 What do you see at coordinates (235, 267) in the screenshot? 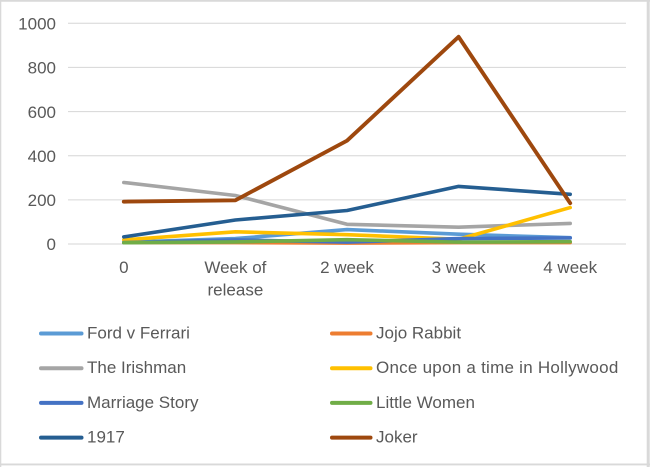
I see `svg-text: Week of` at bounding box center [235, 267].